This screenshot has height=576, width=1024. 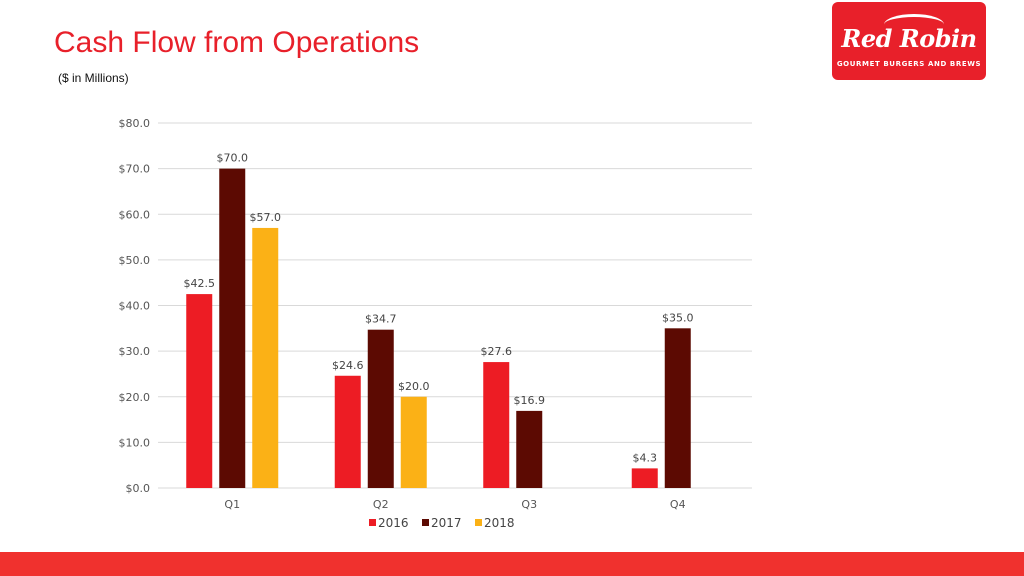 I want to click on x-tick-label: Q2, so click(x=381, y=504).